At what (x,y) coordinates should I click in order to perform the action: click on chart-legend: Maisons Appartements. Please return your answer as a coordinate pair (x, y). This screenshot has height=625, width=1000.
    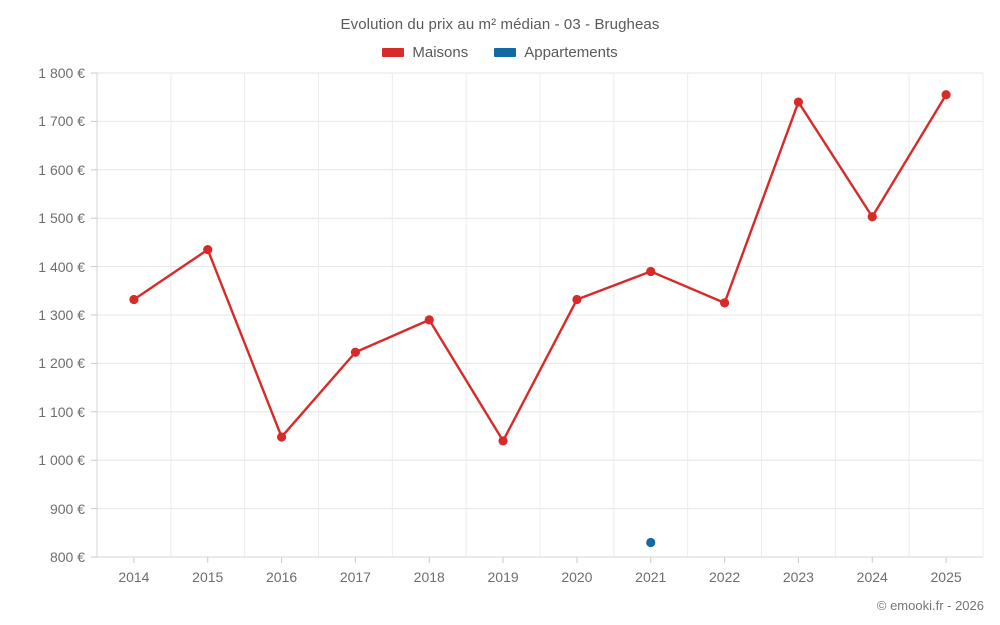
    Looking at the image, I should click on (500, 52).